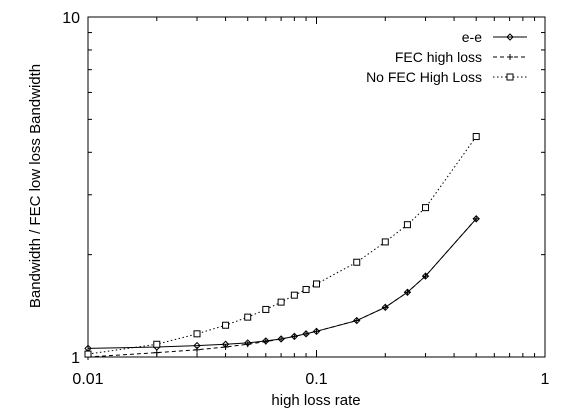 The image size is (563, 412). I want to click on y-tick-label: 1, so click(75, 358).